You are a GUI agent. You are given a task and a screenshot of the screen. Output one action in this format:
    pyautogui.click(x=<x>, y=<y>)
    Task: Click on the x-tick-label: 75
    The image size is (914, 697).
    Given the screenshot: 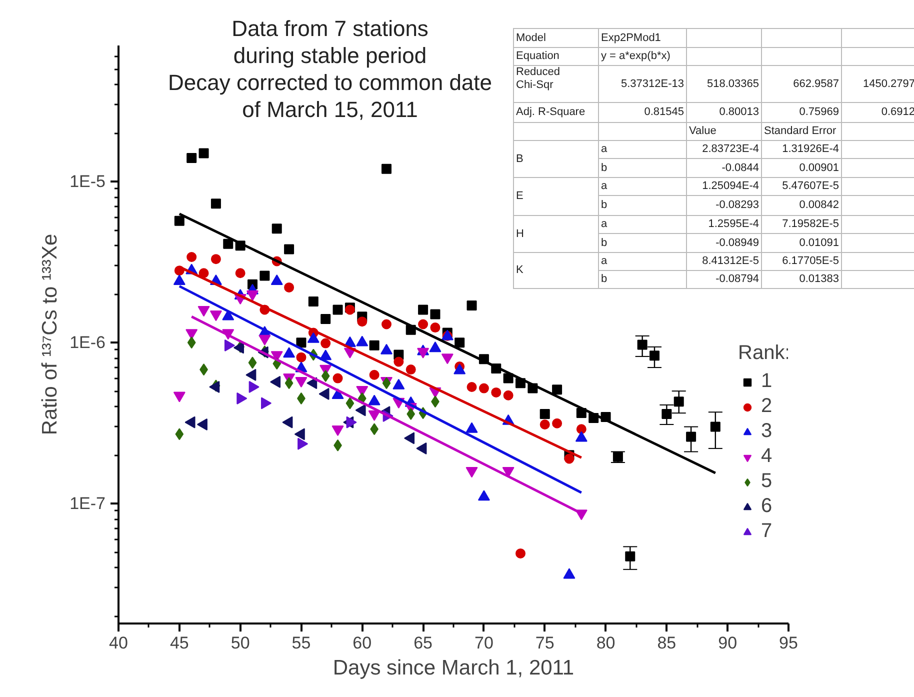 What is the action you would take?
    pyautogui.click(x=544, y=643)
    